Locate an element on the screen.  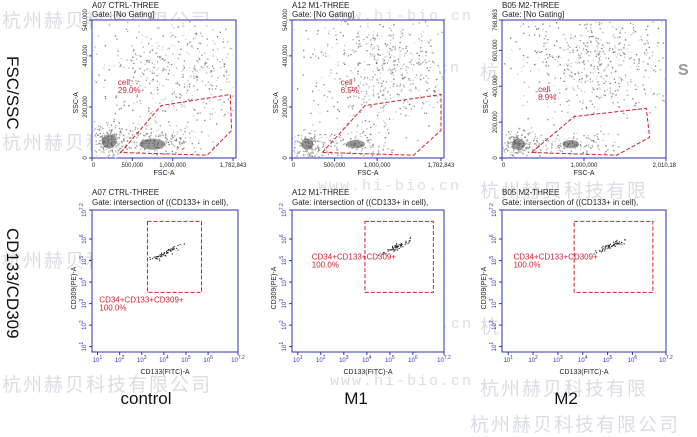
gate-percent: 29.0% is located at coordinates (129, 90).